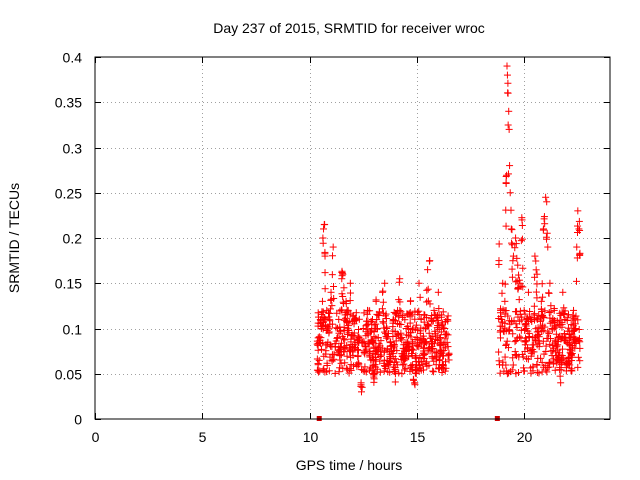 The height and width of the screenshot is (480, 640). What do you see at coordinates (312, 437) in the screenshot?
I see `x-tick-labels: 0 5 10 15 20` at bounding box center [312, 437].